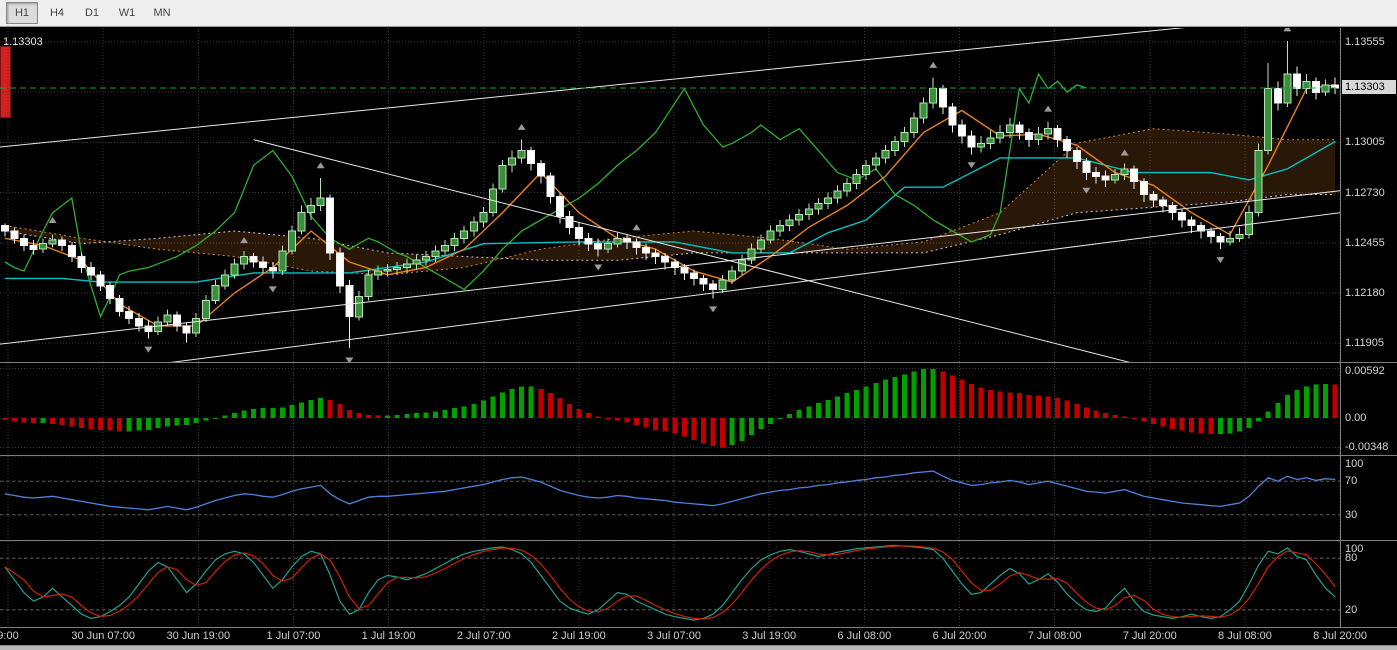 This screenshot has height=650, width=1397. I want to click on scale-label: 1.12180, so click(1365, 293).